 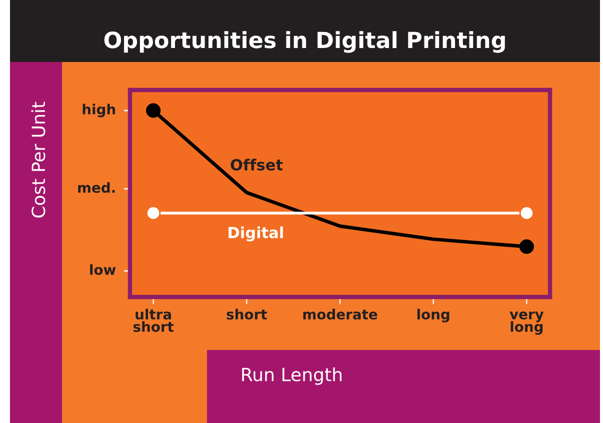 I want to click on x-tick-label: very long, so click(x=527, y=323).